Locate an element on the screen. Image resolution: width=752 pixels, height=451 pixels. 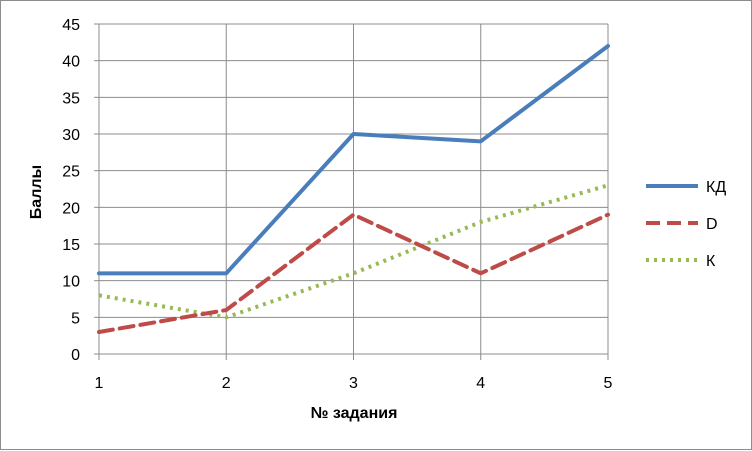
y-tick-label: 40 is located at coordinates (71, 62).